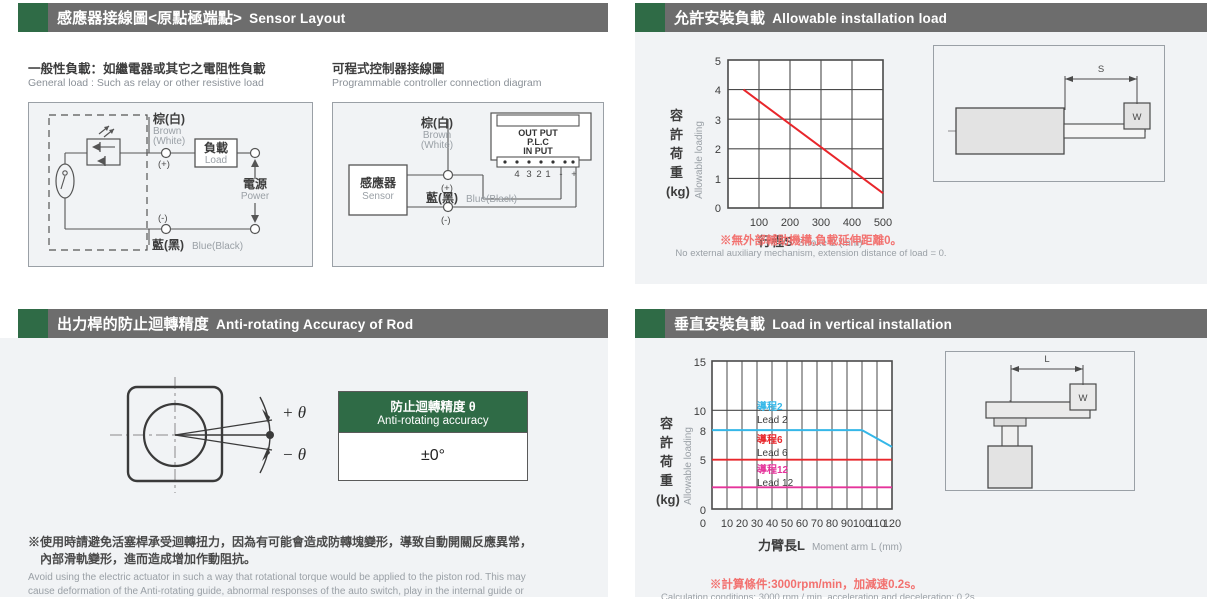 The image size is (1225, 599). I want to click on panel-title-en: Allowable installation load, so click(860, 18).